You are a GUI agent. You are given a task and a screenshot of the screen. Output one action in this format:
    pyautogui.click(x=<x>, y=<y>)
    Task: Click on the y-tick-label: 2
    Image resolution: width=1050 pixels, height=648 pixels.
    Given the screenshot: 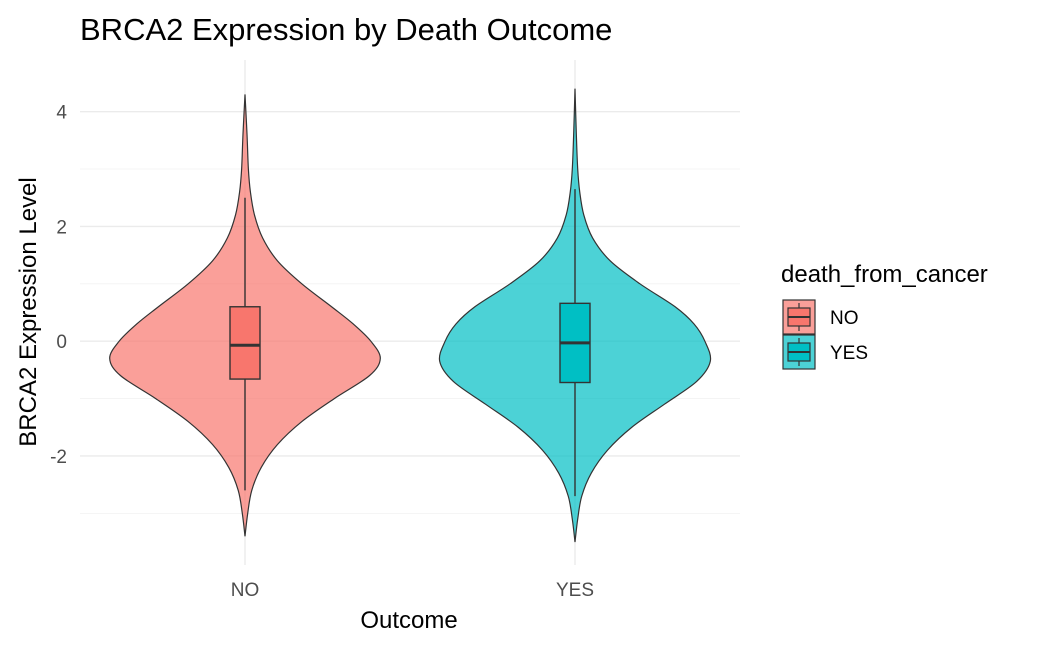 What is the action you would take?
    pyautogui.click(x=61, y=227)
    